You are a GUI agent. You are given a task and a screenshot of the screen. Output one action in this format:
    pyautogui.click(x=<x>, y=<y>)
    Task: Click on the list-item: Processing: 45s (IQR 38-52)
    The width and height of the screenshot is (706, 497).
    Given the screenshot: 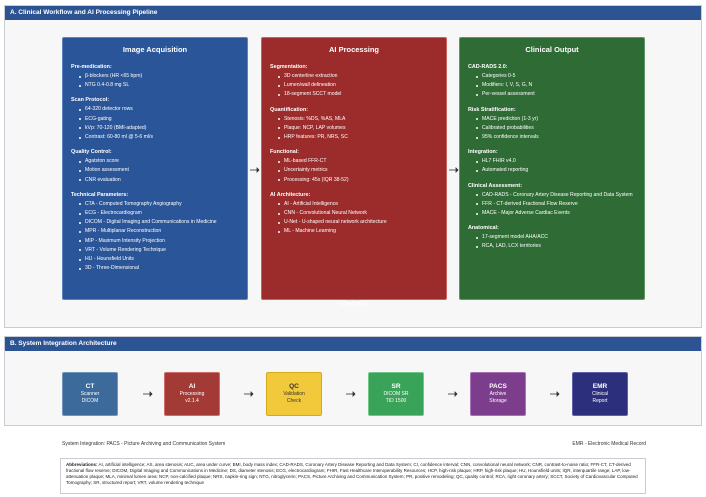 What is the action you would take?
    pyautogui.click(x=354, y=180)
    